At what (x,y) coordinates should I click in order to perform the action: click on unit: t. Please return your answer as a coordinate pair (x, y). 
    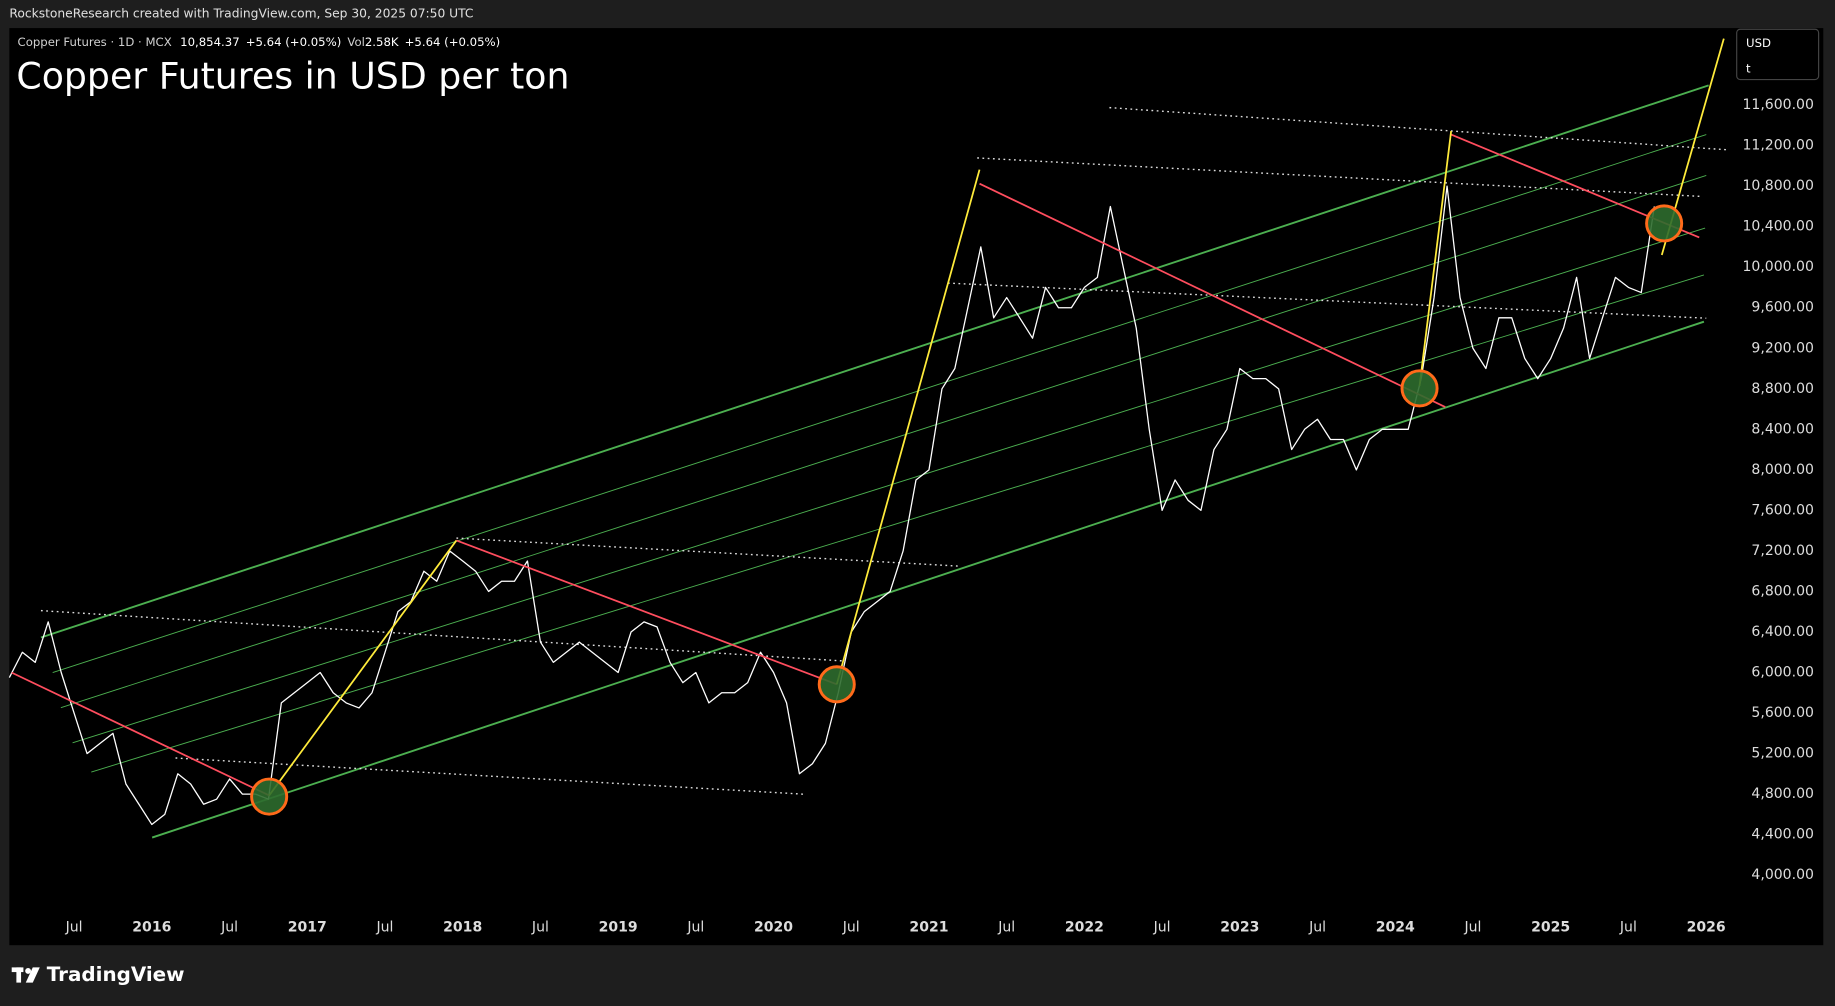
    Looking at the image, I should click on (1748, 69).